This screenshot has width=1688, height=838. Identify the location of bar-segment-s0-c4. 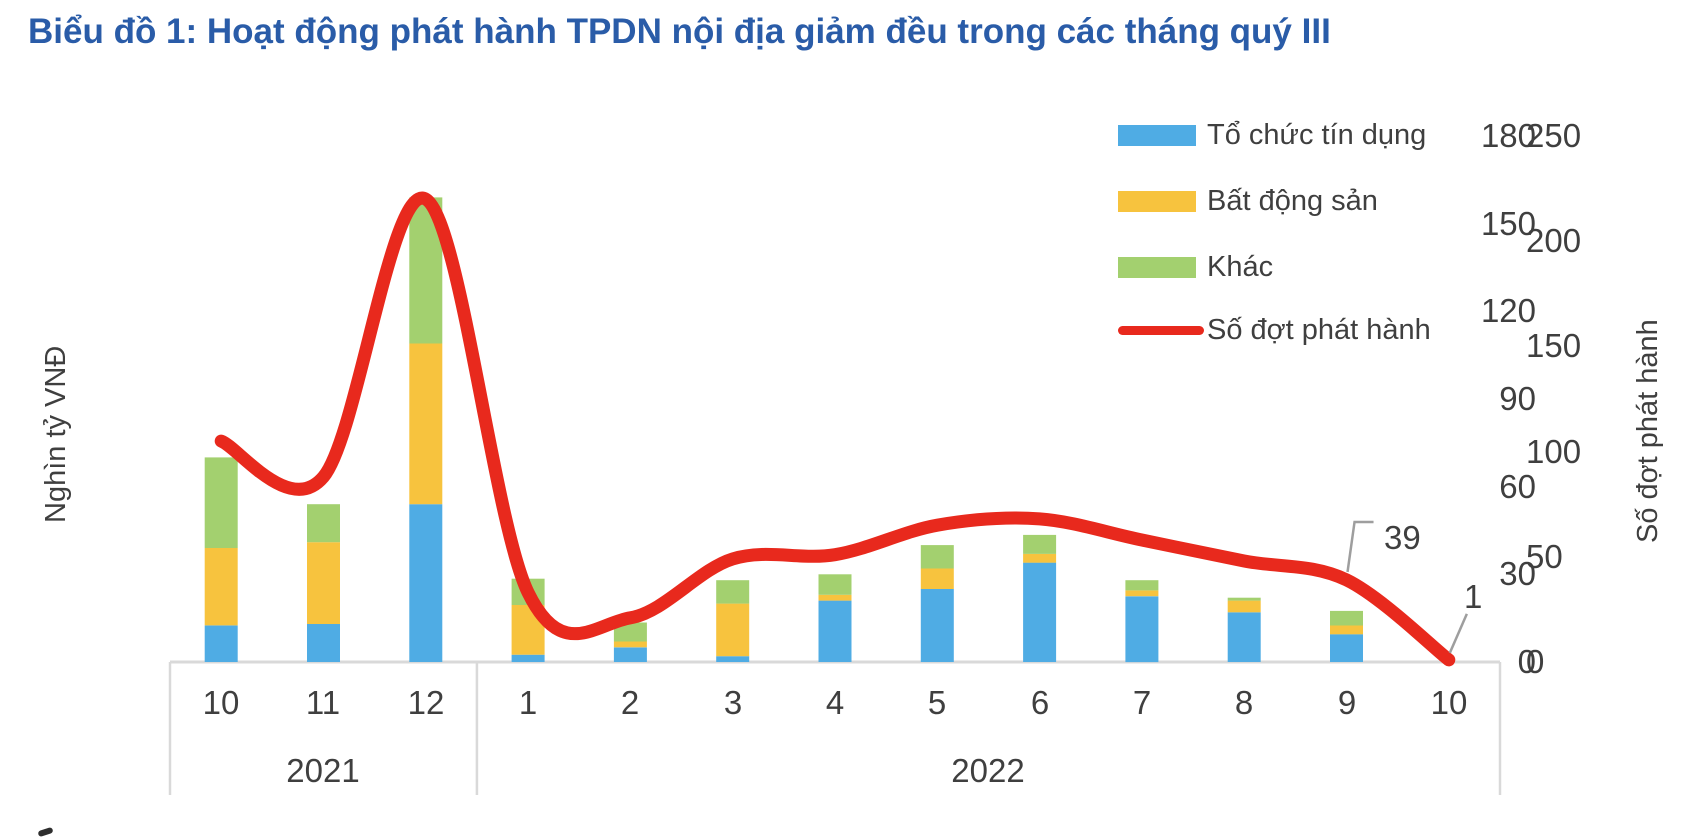
(630, 654).